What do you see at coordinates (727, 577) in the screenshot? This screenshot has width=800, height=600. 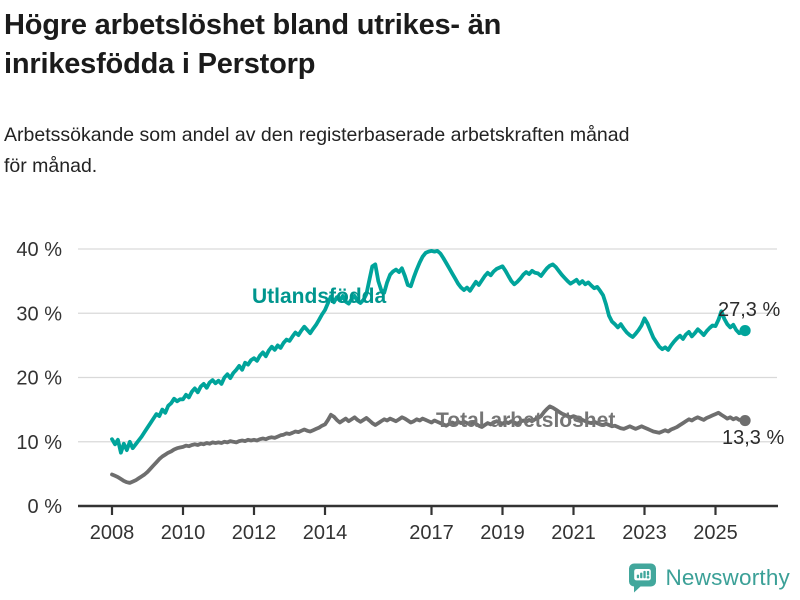 I see `newsworthy-logo-text: Newsworthy` at bounding box center [727, 577].